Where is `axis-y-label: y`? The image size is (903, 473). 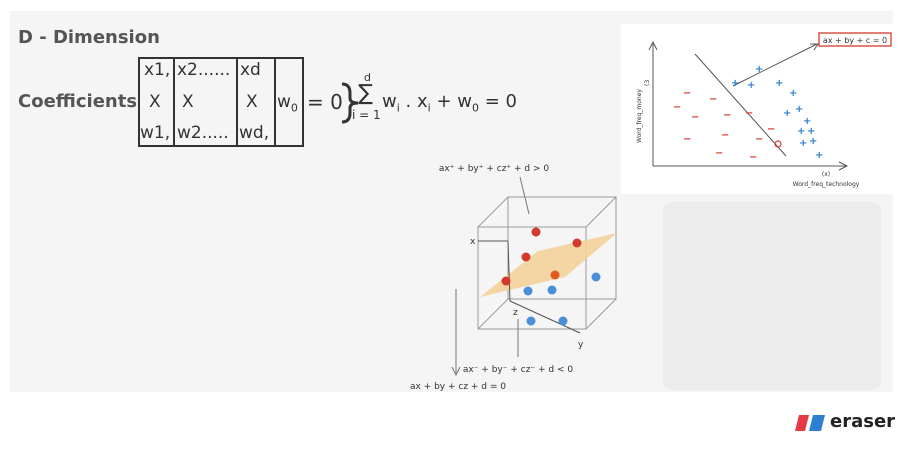
axis-y-label: y is located at coordinates (581, 345).